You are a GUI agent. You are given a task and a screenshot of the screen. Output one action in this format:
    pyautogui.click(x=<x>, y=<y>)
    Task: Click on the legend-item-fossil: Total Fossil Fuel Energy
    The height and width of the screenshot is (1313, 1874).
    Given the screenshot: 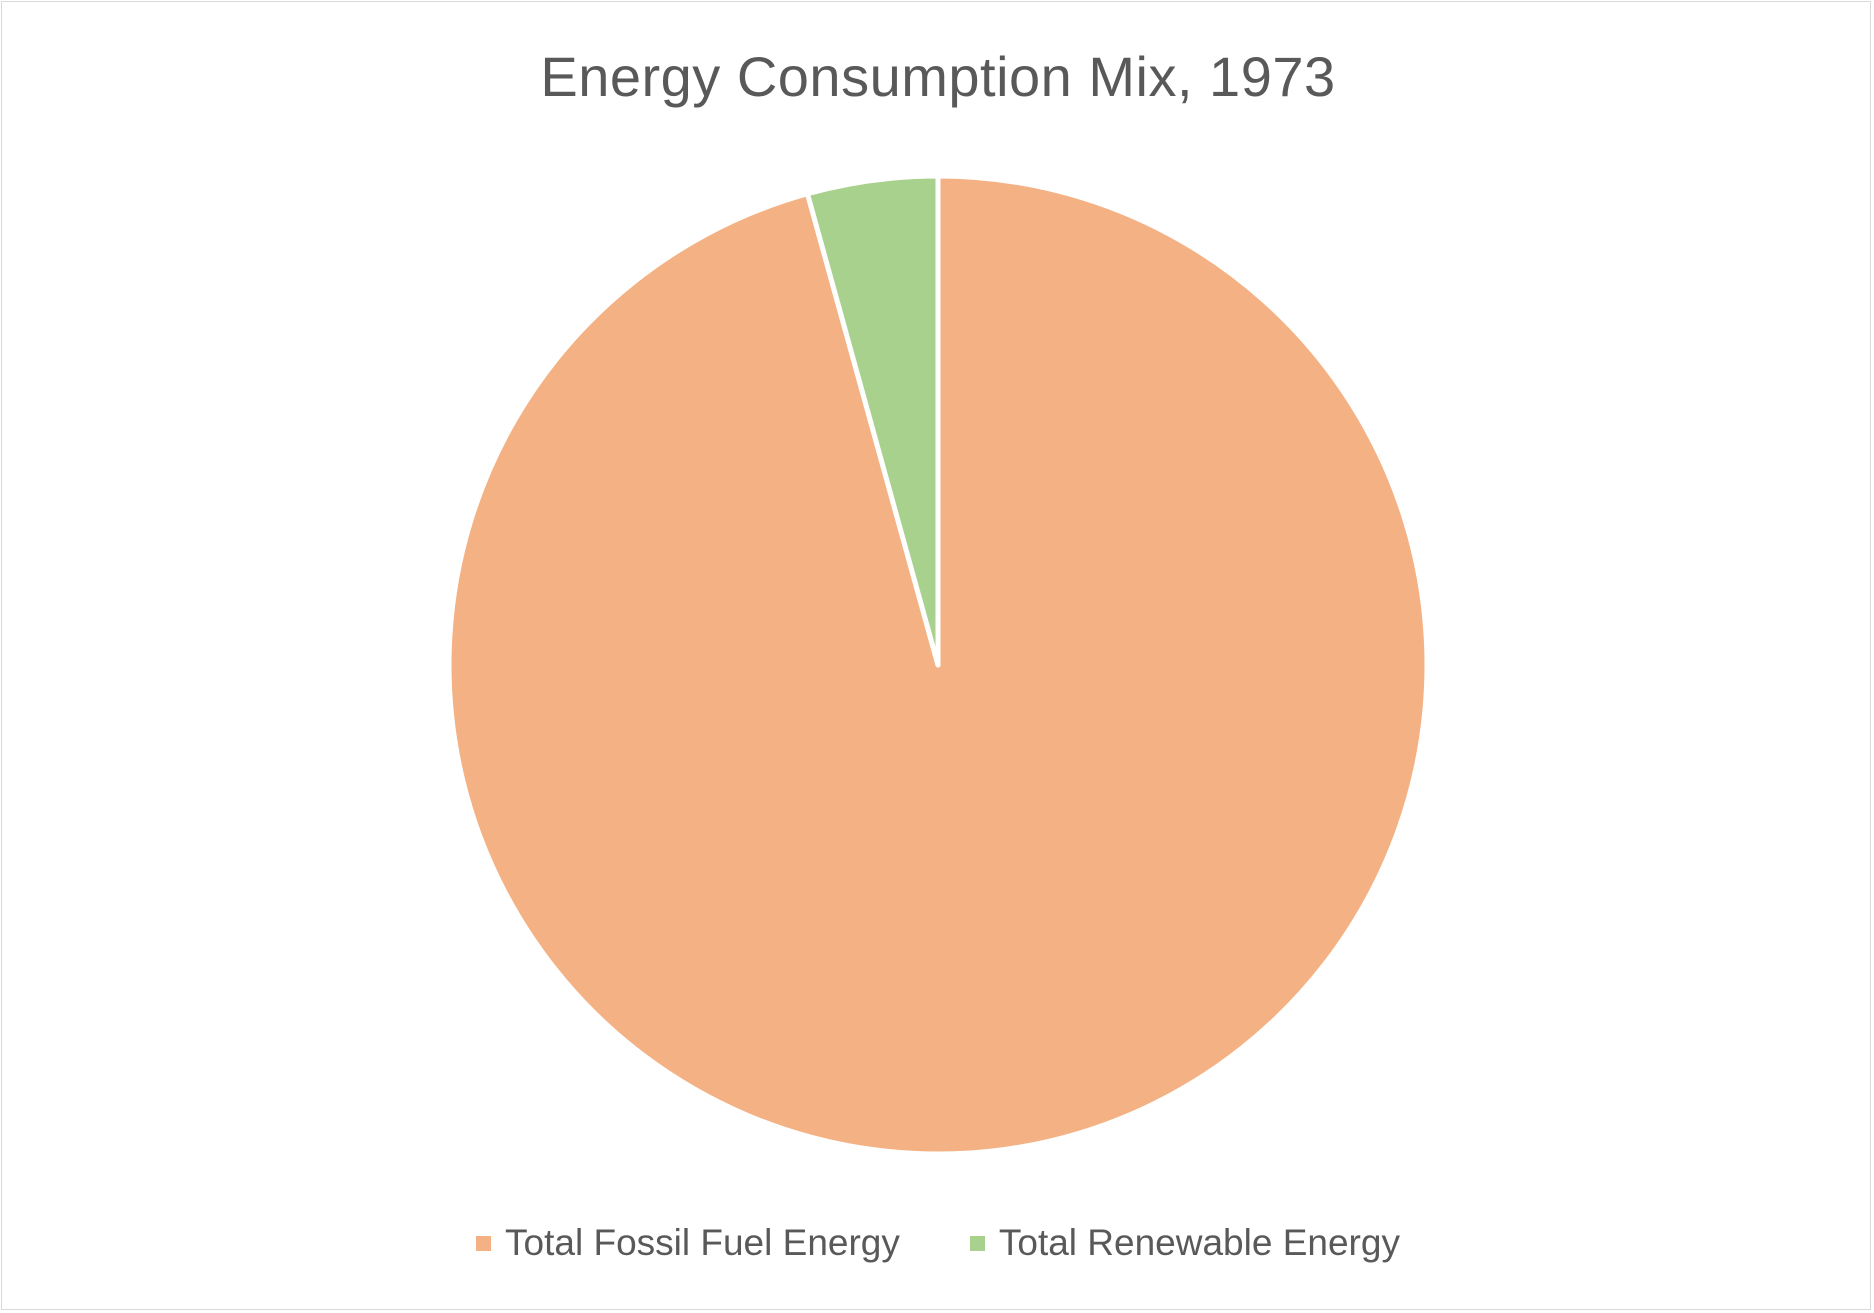 What is the action you would take?
    pyautogui.click(x=688, y=1243)
    